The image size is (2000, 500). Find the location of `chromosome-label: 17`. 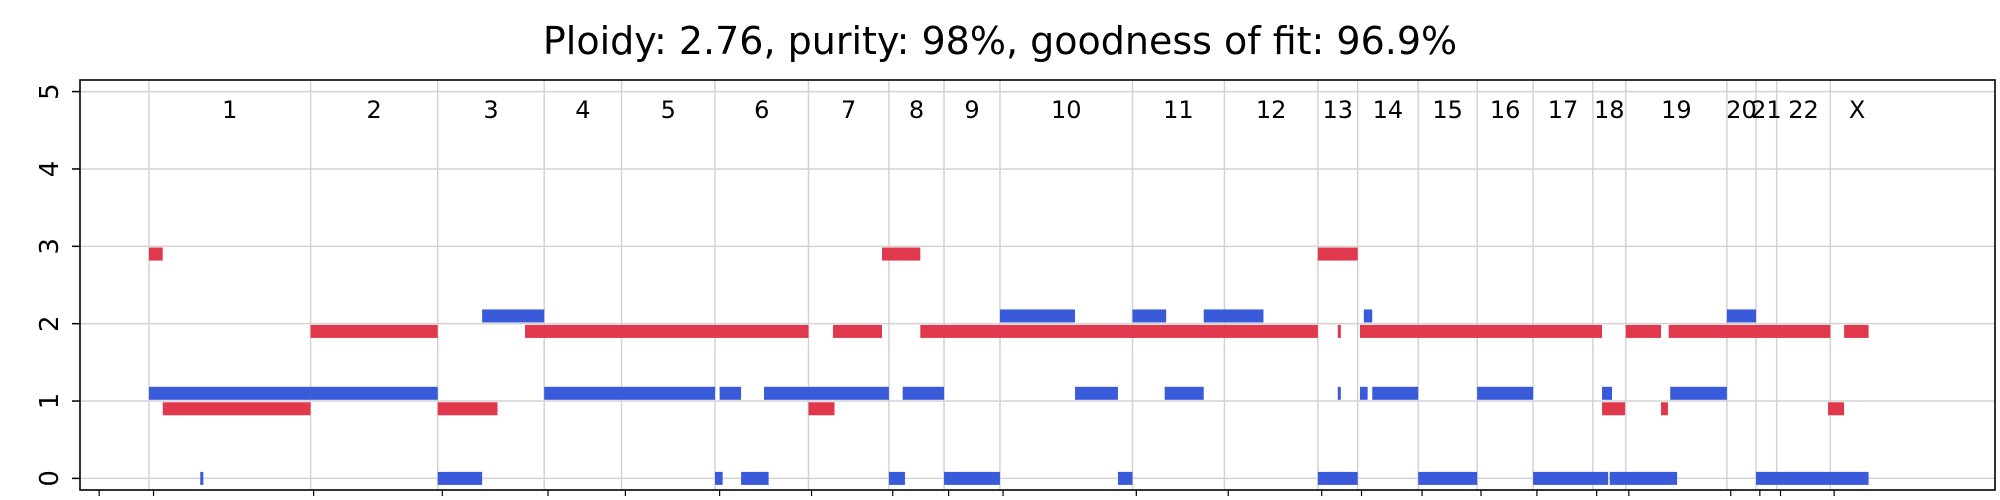

chromosome-label: 17 is located at coordinates (1563, 110).